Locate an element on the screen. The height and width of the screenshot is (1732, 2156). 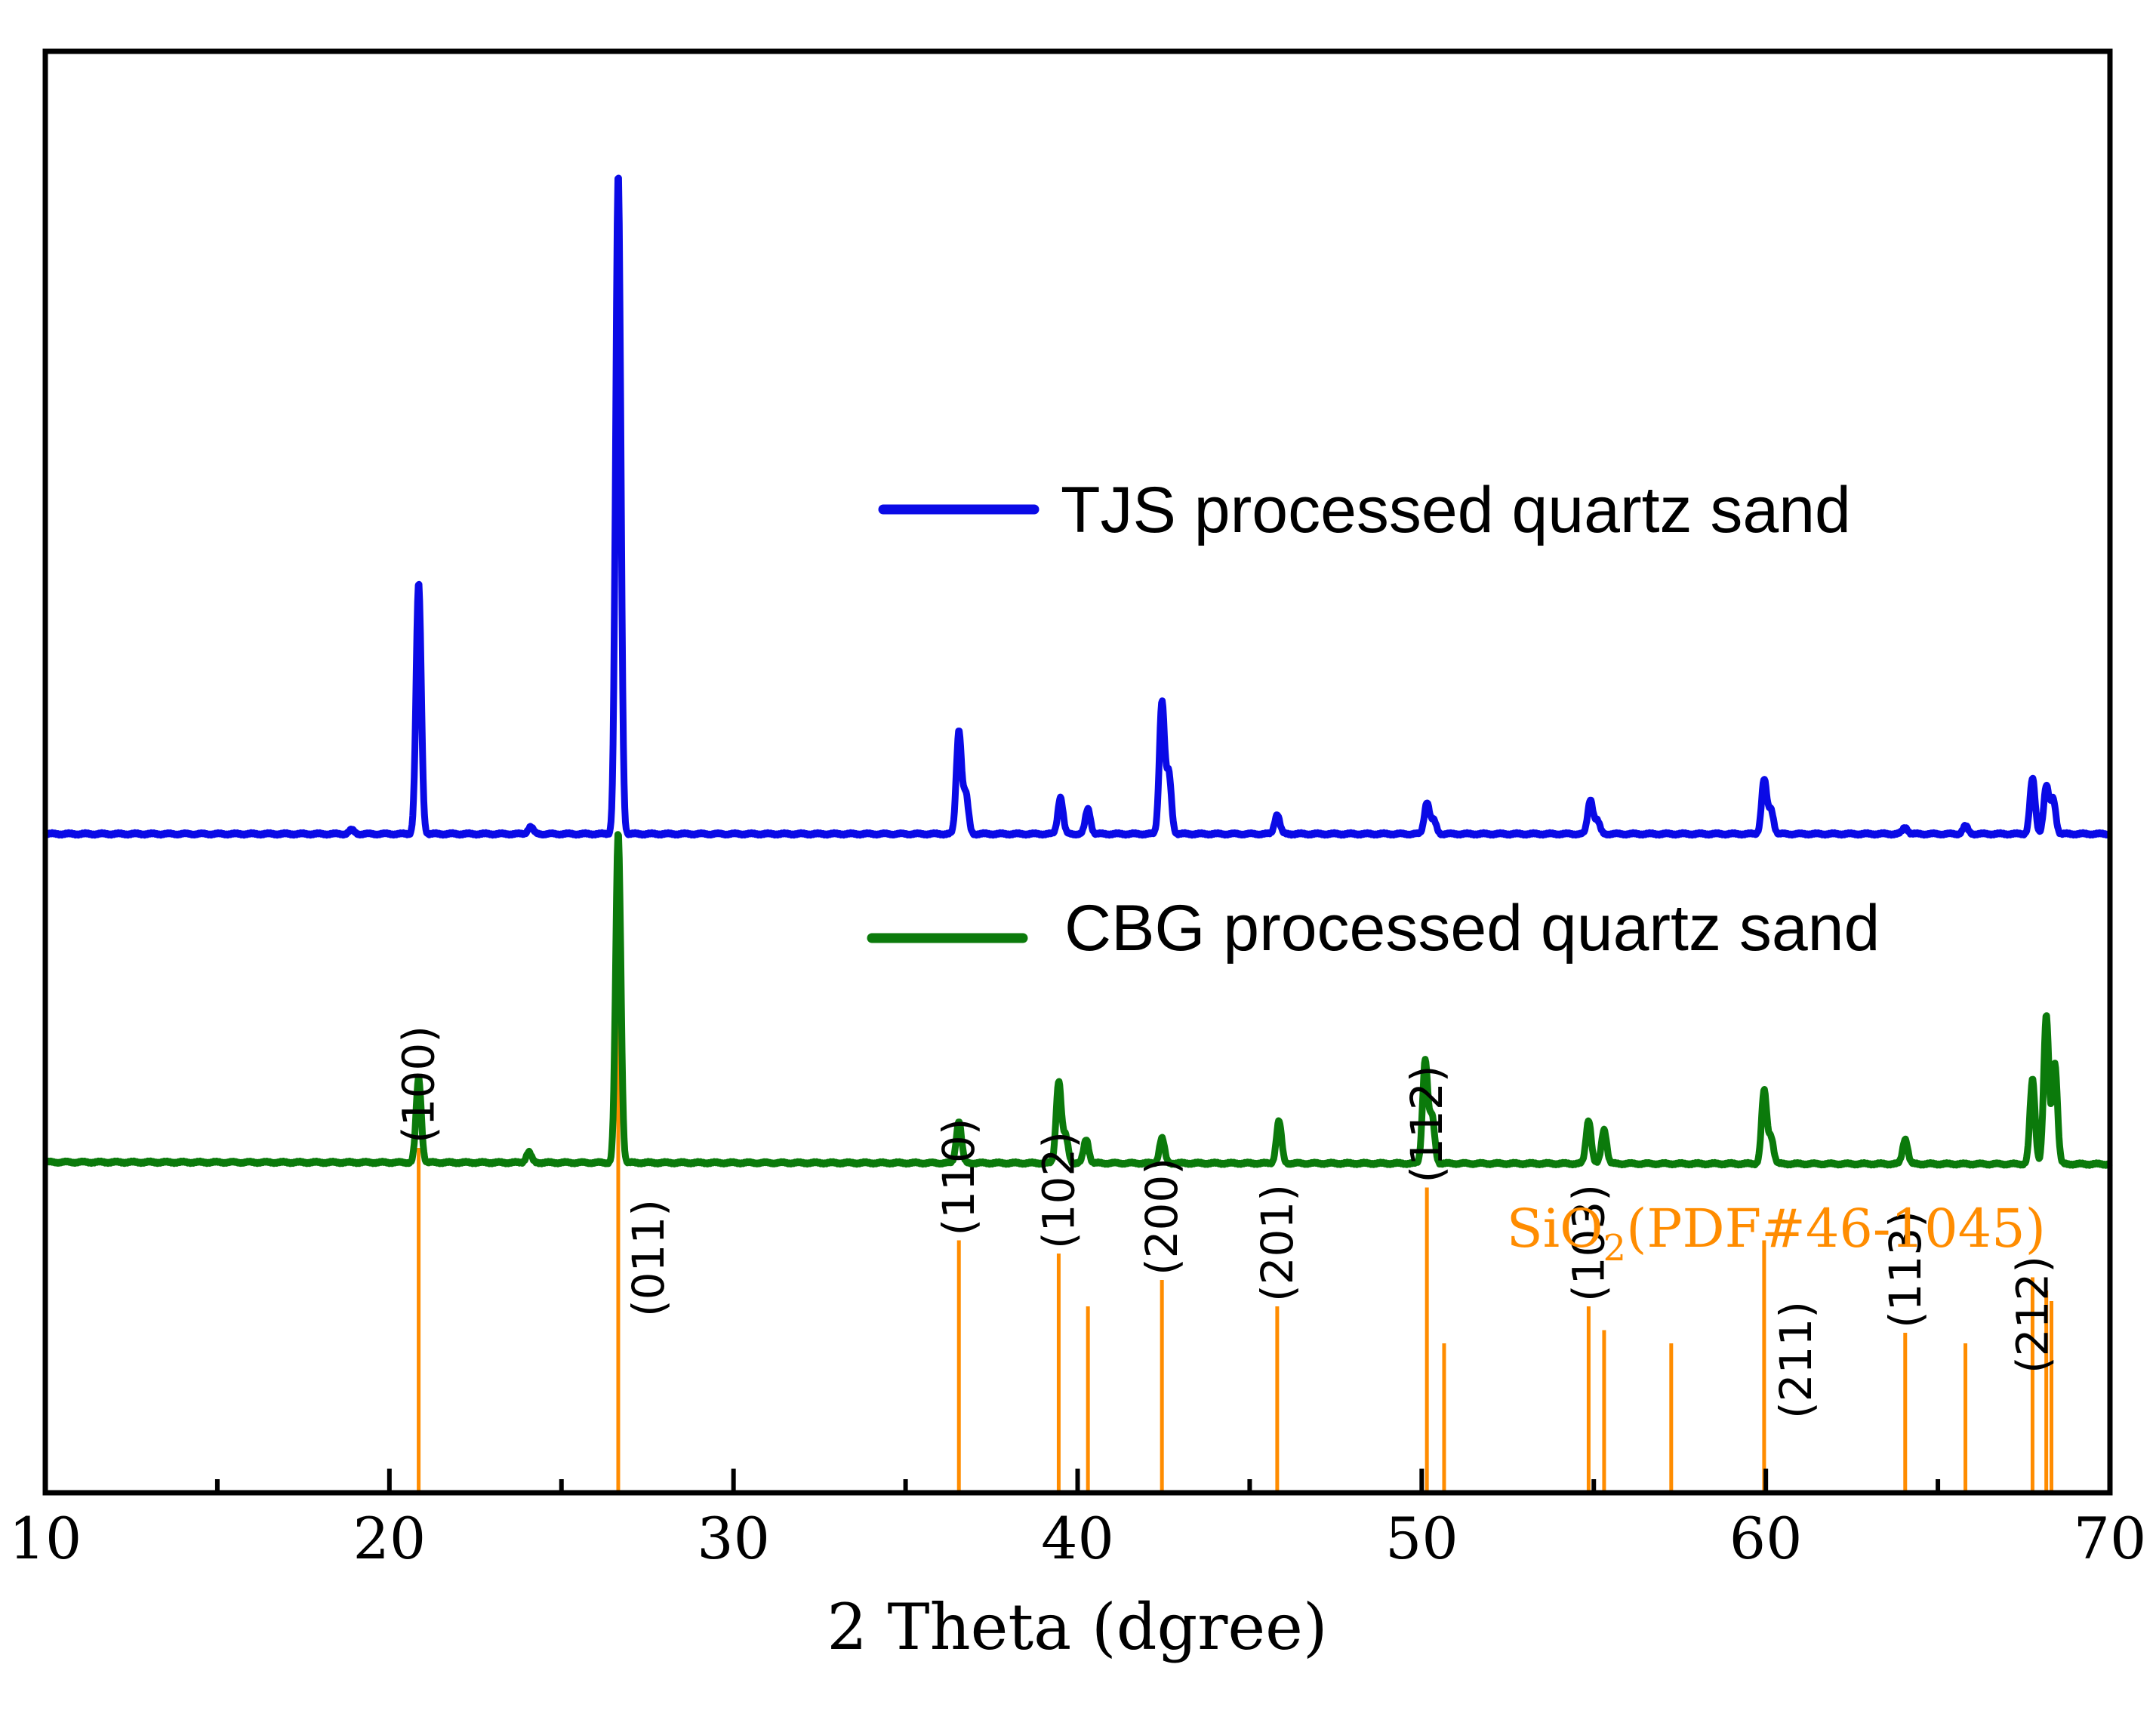
x-tick-label: 70 is located at coordinates (2110, 1538).